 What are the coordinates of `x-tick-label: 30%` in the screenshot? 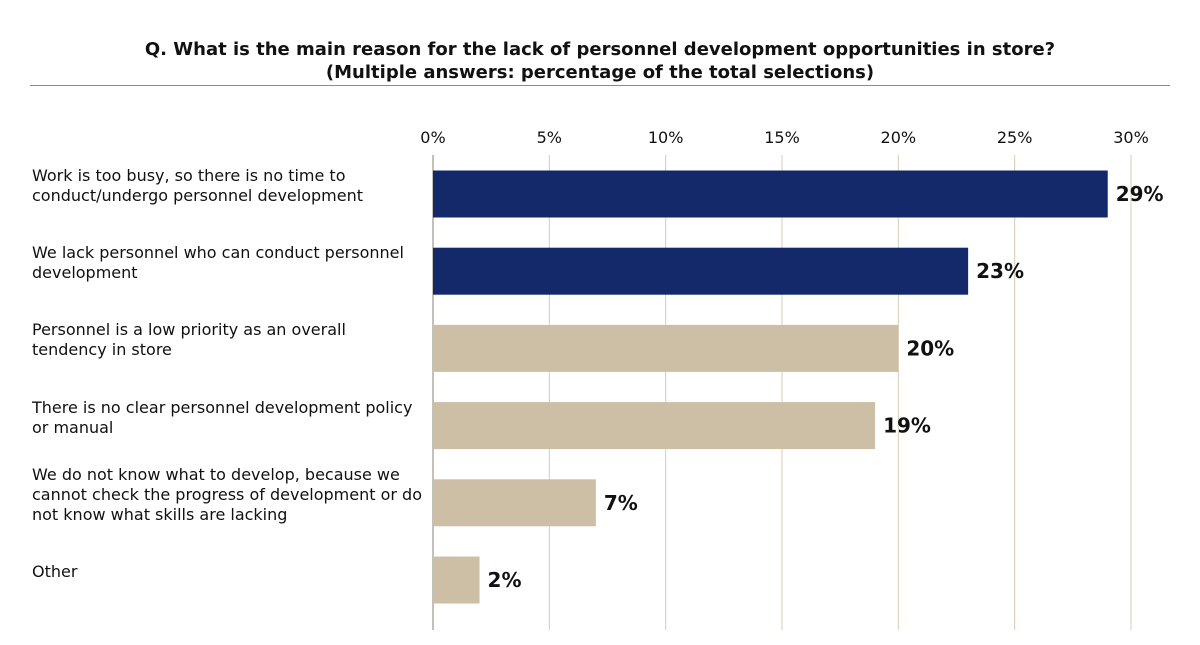 It's located at (1131, 137).